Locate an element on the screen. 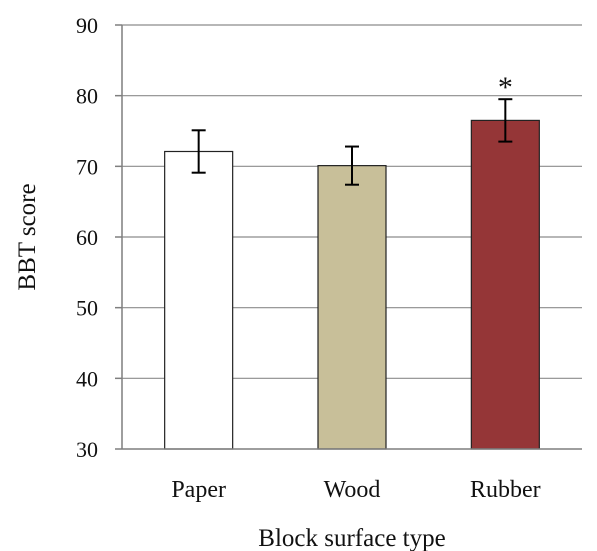 This screenshot has width=597, height=551. x-tick-label: Rubber is located at coordinates (505, 490).